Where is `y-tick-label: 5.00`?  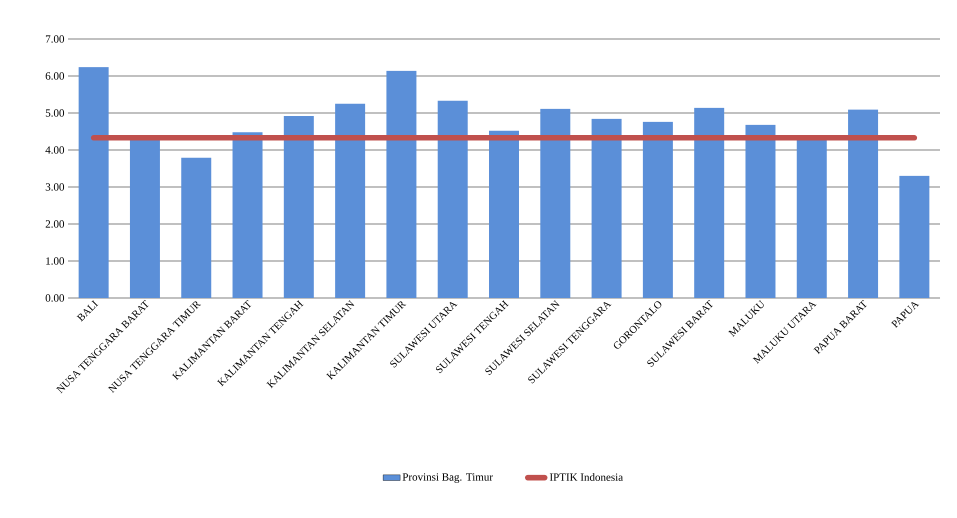
y-tick-label: 5.00 is located at coordinates (55, 113).